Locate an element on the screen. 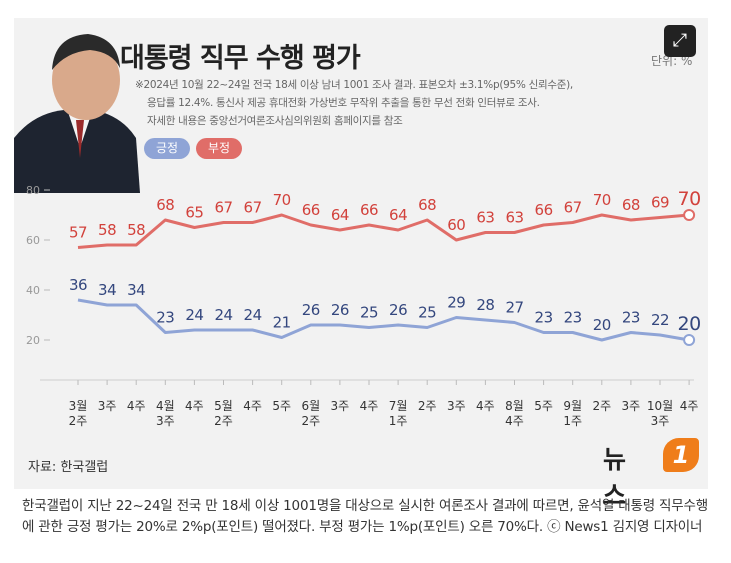 Image resolution: width=731 pixels, height=563 pixels. data-label: 36 is located at coordinates (78, 285).